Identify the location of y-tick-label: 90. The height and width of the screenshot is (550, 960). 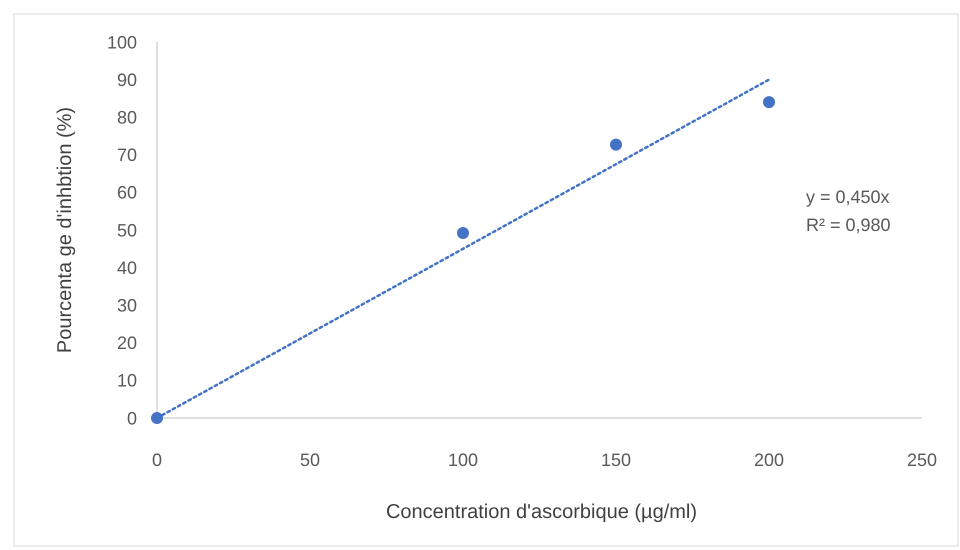
(126, 80).